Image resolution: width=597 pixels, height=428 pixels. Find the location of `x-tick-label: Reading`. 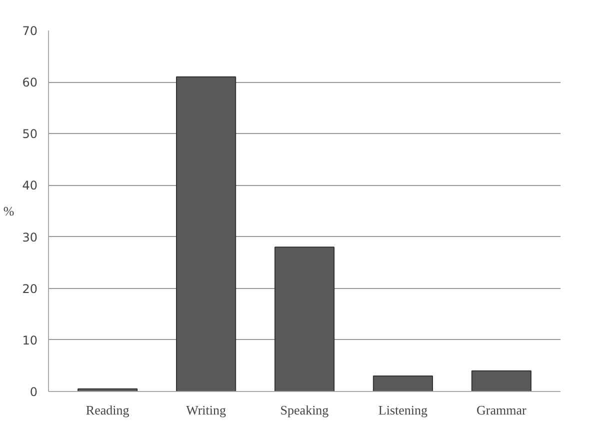

x-tick-label: Reading is located at coordinates (108, 410).